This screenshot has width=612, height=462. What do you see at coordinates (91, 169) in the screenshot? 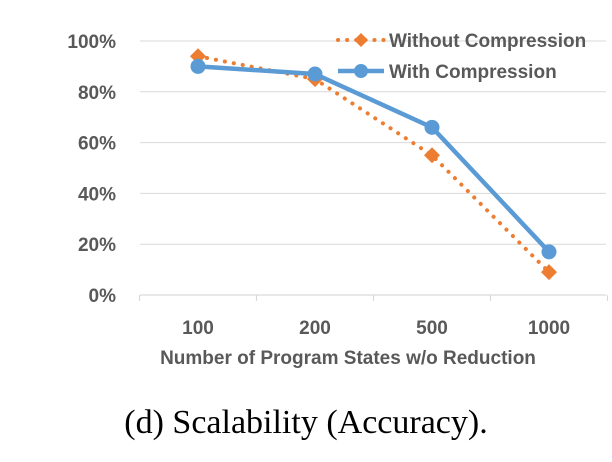
I see `y-tick-labels: 0% 20% 40% 60% 80% 100%` at bounding box center [91, 169].